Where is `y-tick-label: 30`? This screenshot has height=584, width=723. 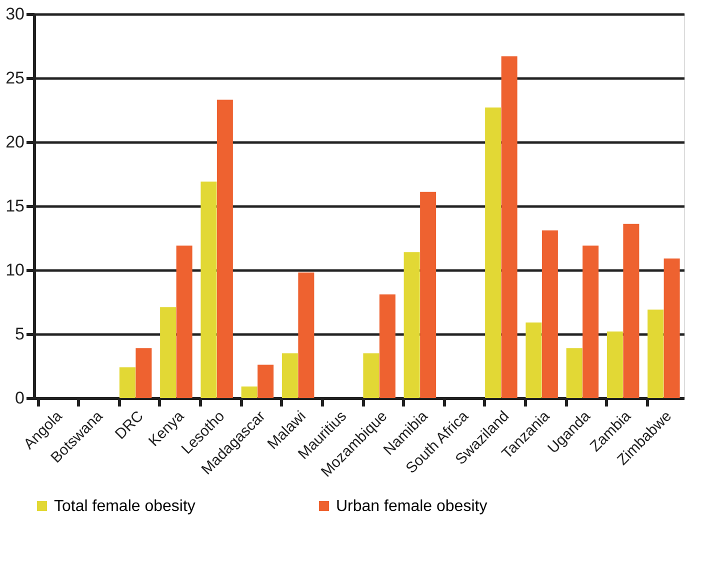
y-tick-label: 30 is located at coordinates (15, 14).